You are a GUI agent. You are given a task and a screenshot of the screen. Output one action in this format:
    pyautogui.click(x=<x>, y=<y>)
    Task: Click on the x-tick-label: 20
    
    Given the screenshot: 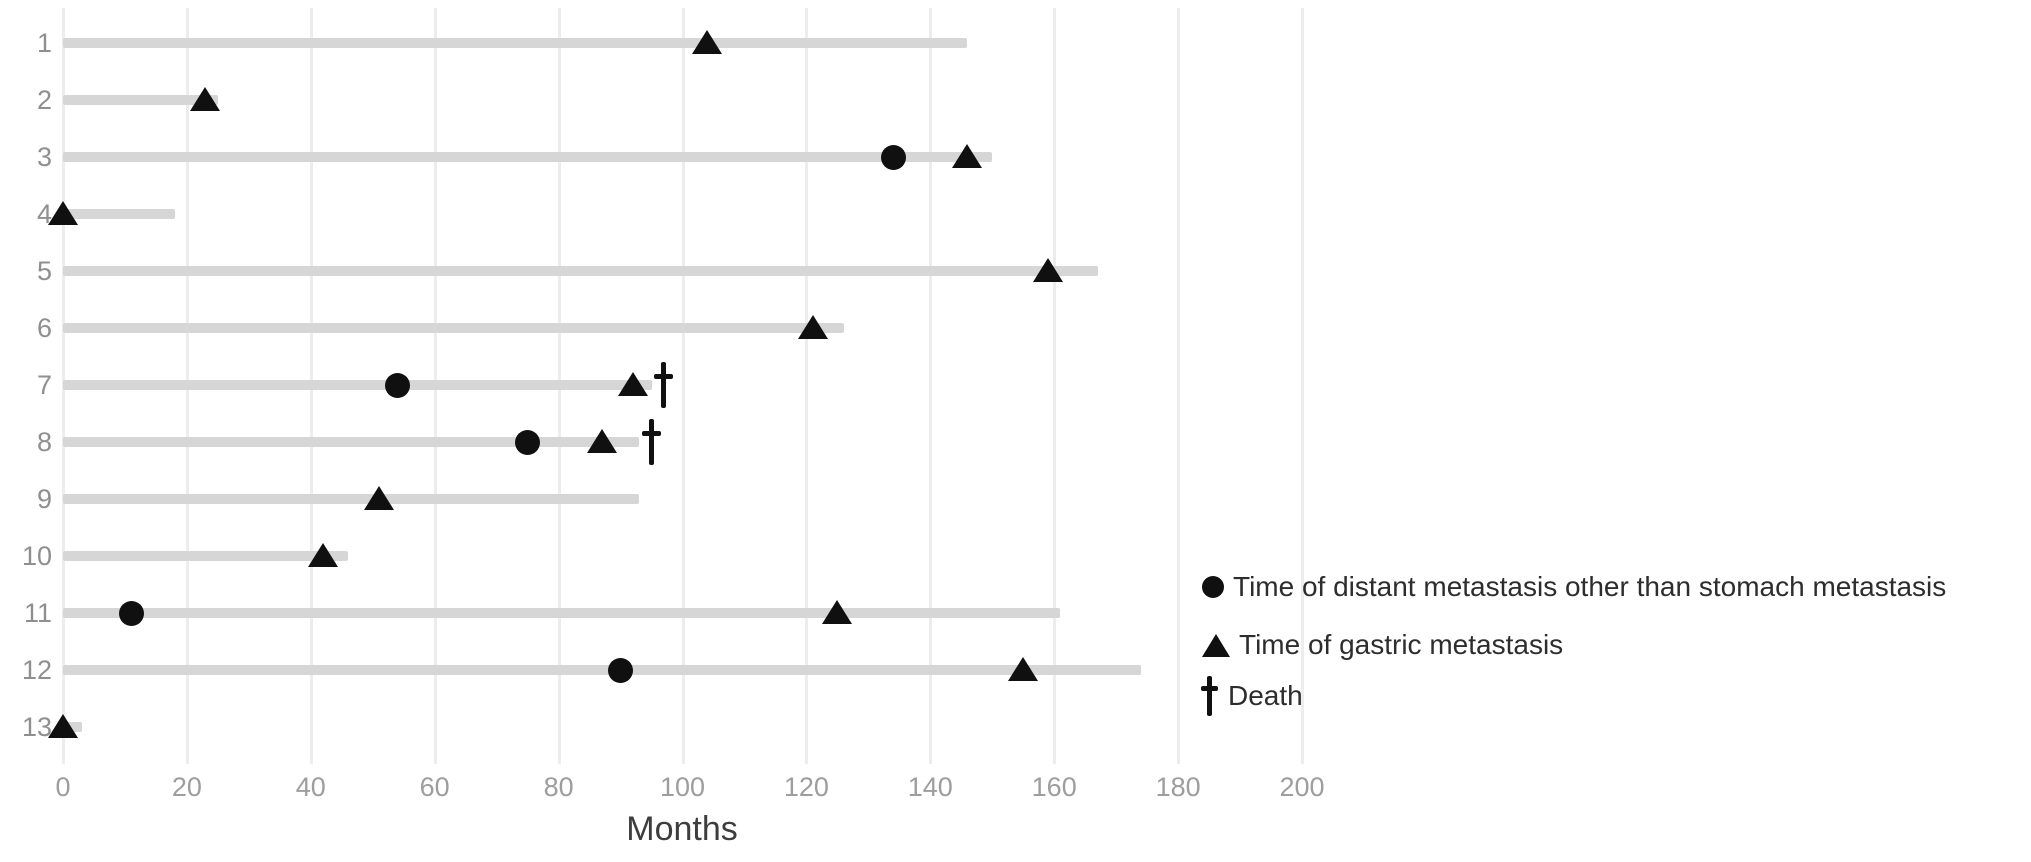 What is the action you would take?
    pyautogui.click(x=186, y=787)
    